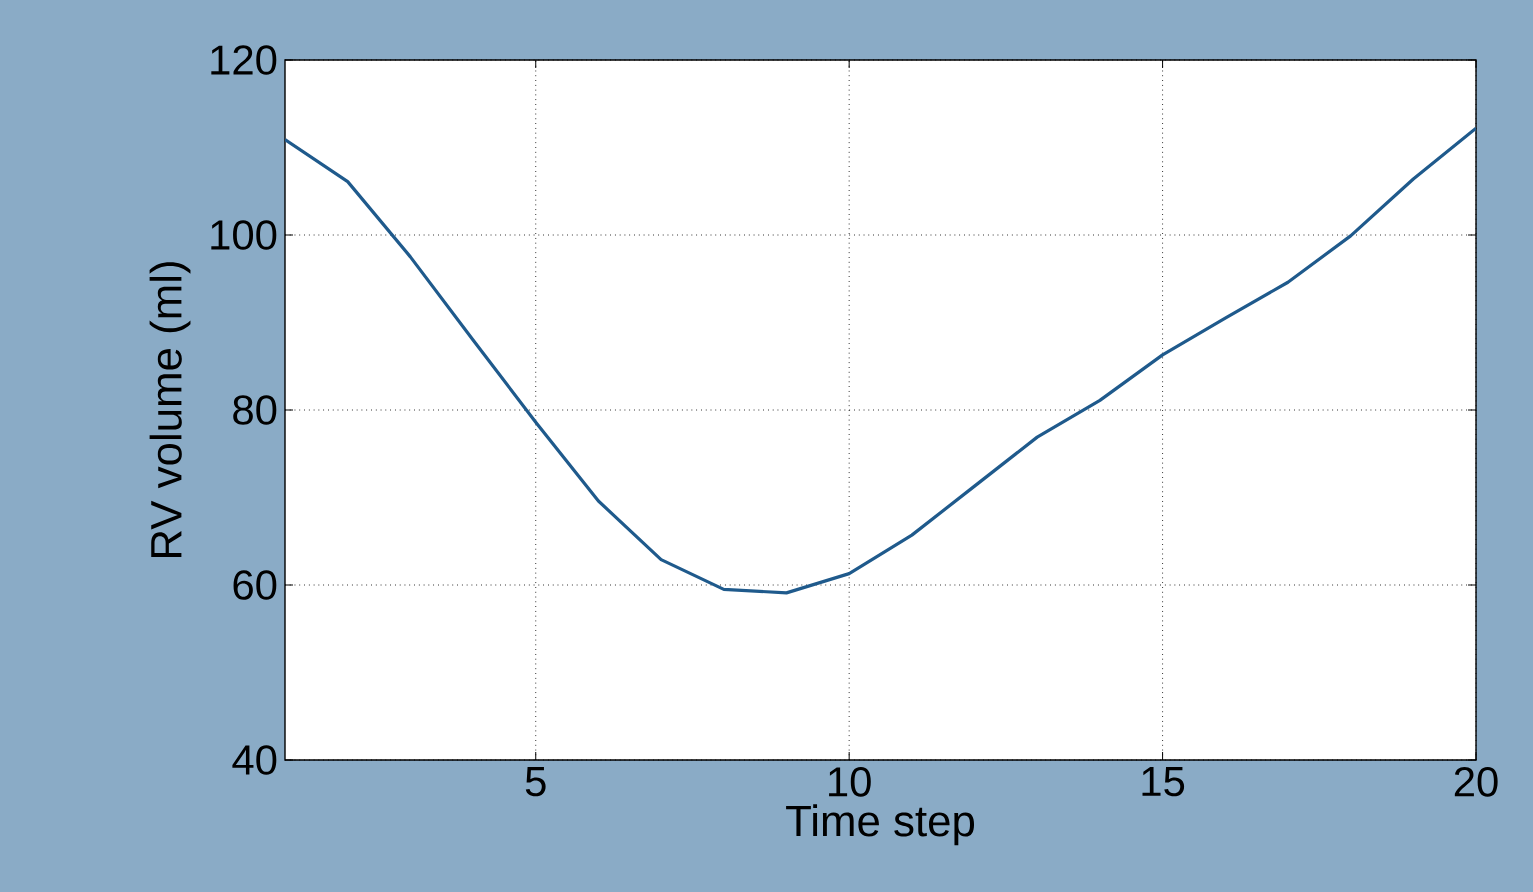 The image size is (1533, 892). Describe the element at coordinates (244, 60) in the screenshot. I see `y-tick-label: 120` at that location.